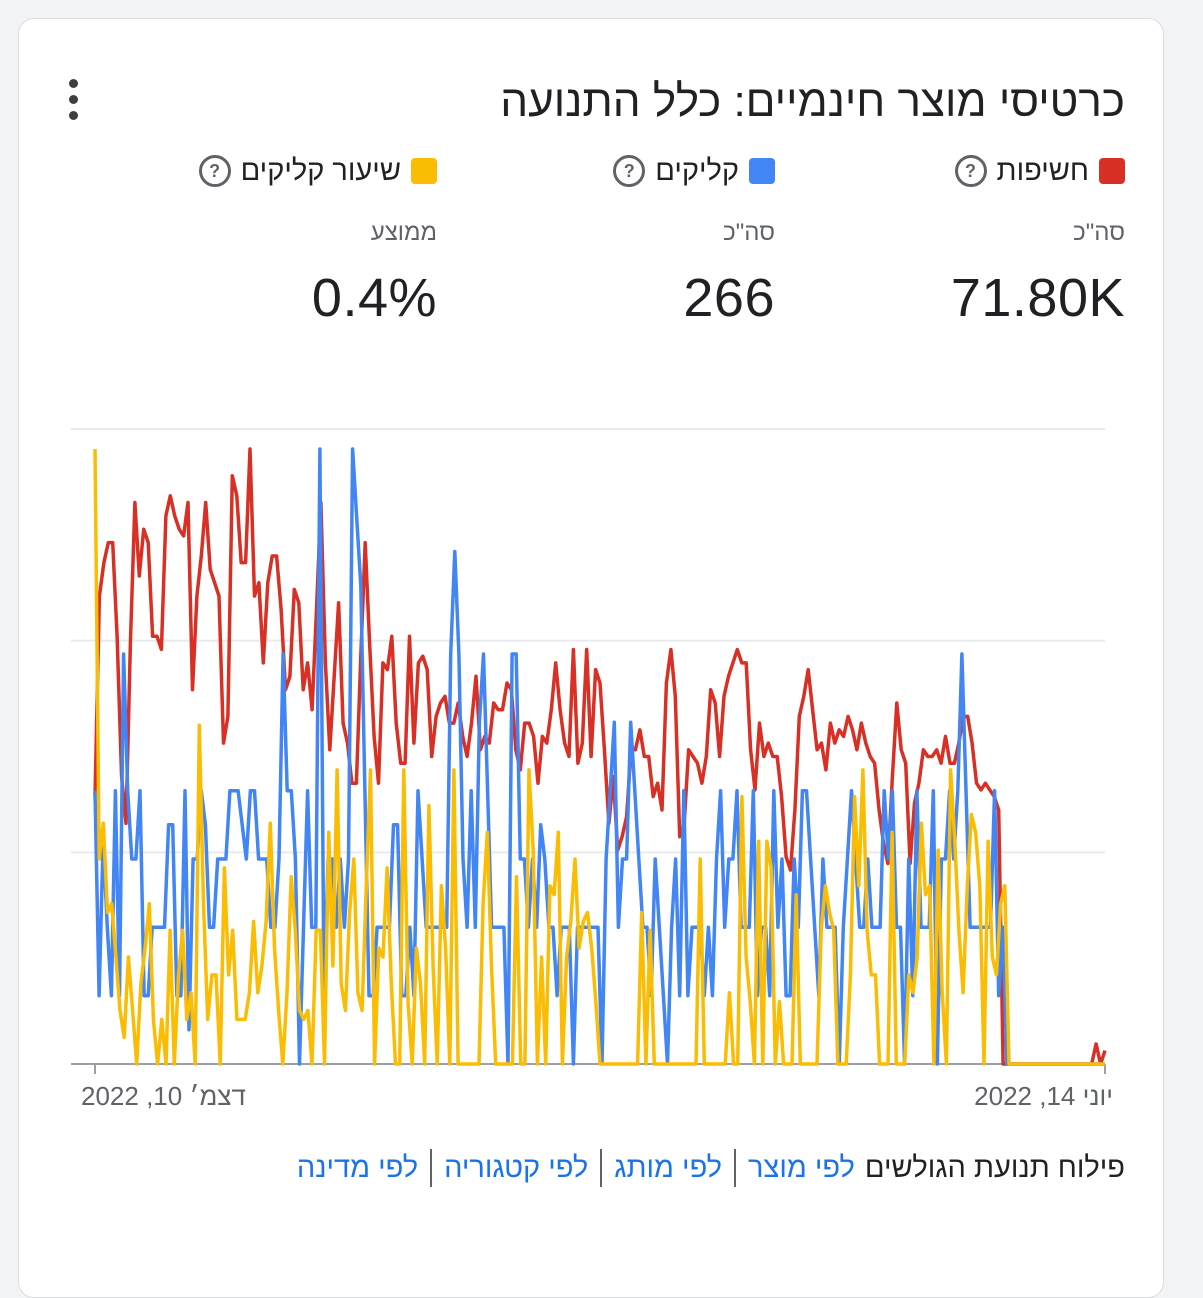  Describe the element at coordinates (955, 241) in the screenshot. I see `metric-impressions: חשיפות ? סה"כ 71.80K` at that location.